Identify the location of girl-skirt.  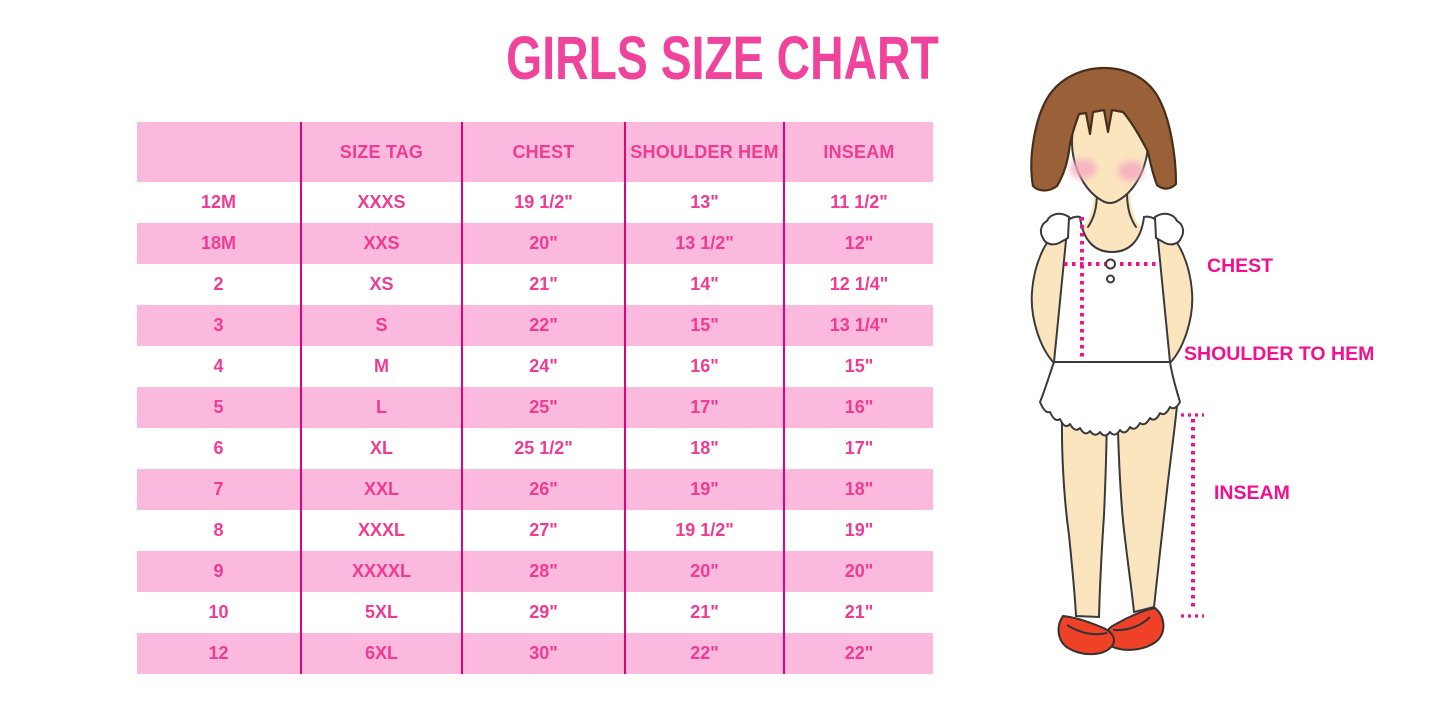
(1110, 399).